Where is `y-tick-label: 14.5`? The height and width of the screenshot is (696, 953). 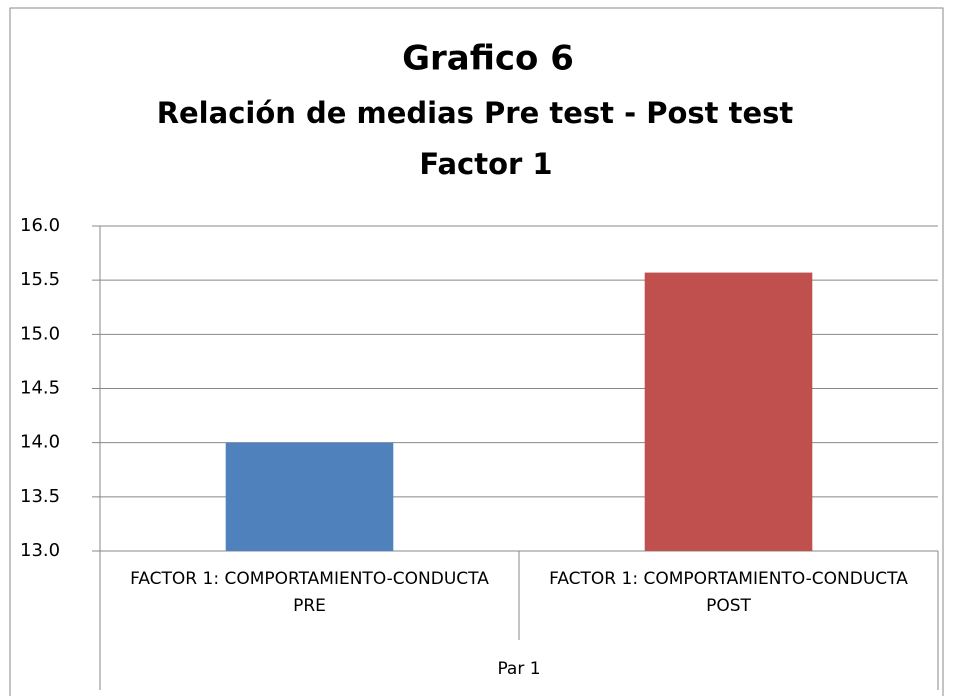 y-tick-label: 14.5 is located at coordinates (40, 388).